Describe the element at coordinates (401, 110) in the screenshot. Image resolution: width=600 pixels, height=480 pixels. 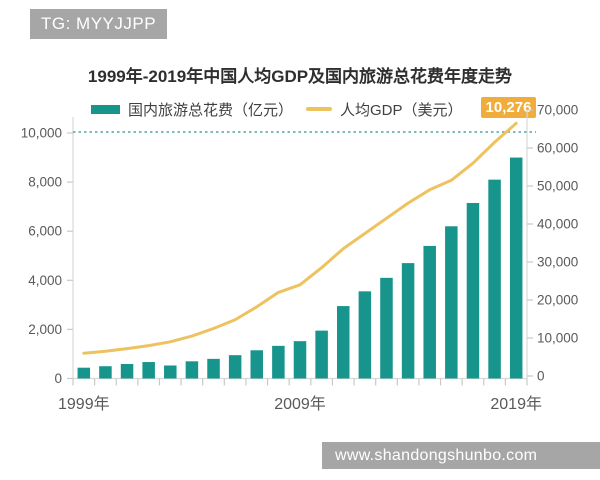
I see `legend-label-gdp: 人均GDP（美元）` at that location.